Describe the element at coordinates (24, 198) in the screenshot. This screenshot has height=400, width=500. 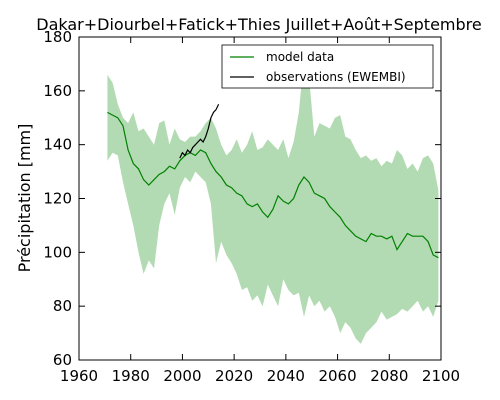
I see `y-axis-label: Précipitation [mm]` at that location.